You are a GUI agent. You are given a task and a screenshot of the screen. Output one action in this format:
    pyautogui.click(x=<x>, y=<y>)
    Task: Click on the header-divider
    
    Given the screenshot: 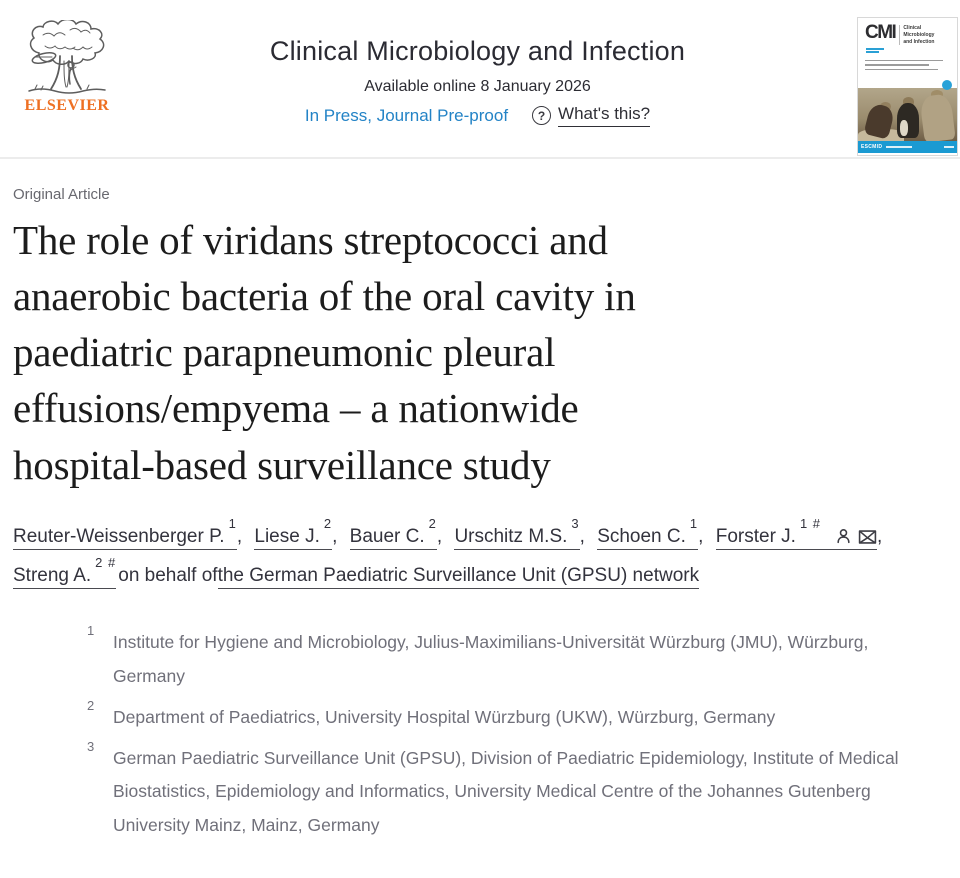 What is the action you would take?
    pyautogui.click(x=480, y=158)
    